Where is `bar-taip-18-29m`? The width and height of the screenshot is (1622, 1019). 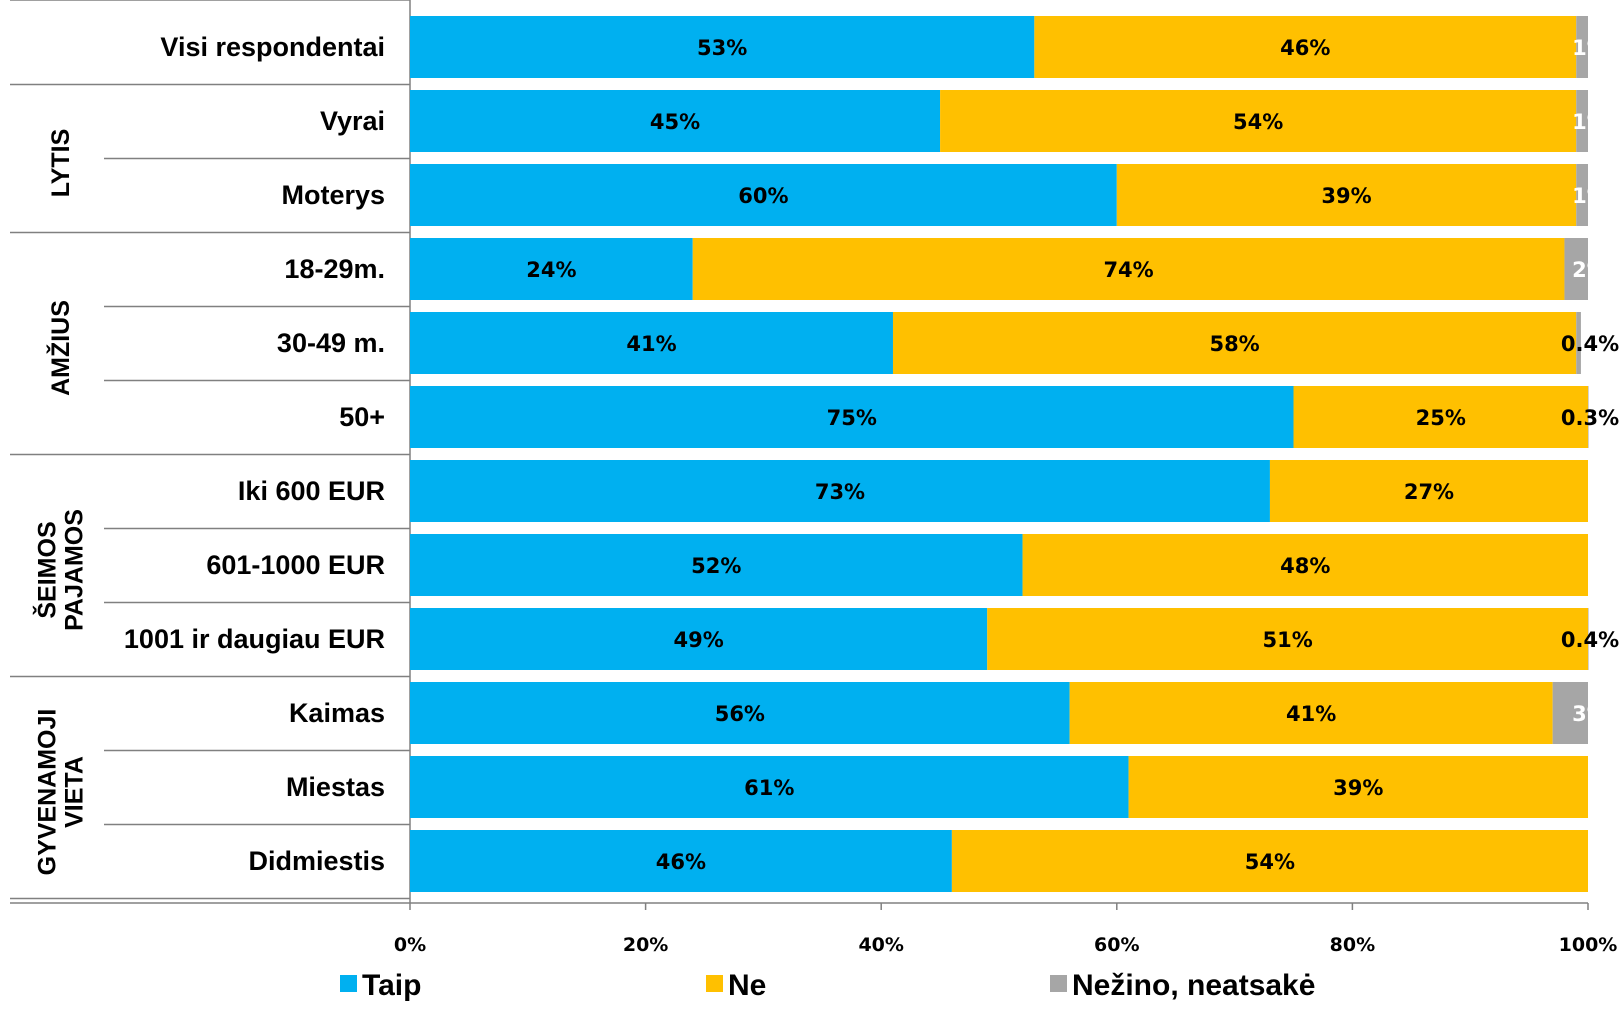
bar-taip-18-29m is located at coordinates (551, 269).